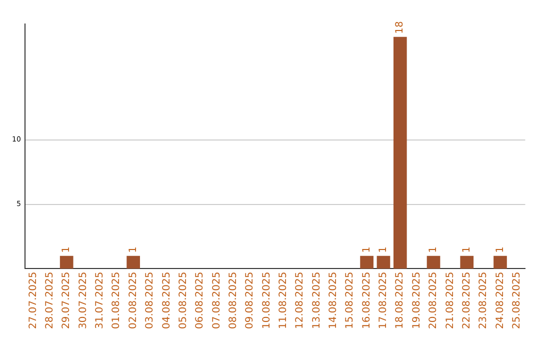 The width and height of the screenshot is (540, 340). I want to click on x-tick-label: 30.07.2025, so click(83, 301).